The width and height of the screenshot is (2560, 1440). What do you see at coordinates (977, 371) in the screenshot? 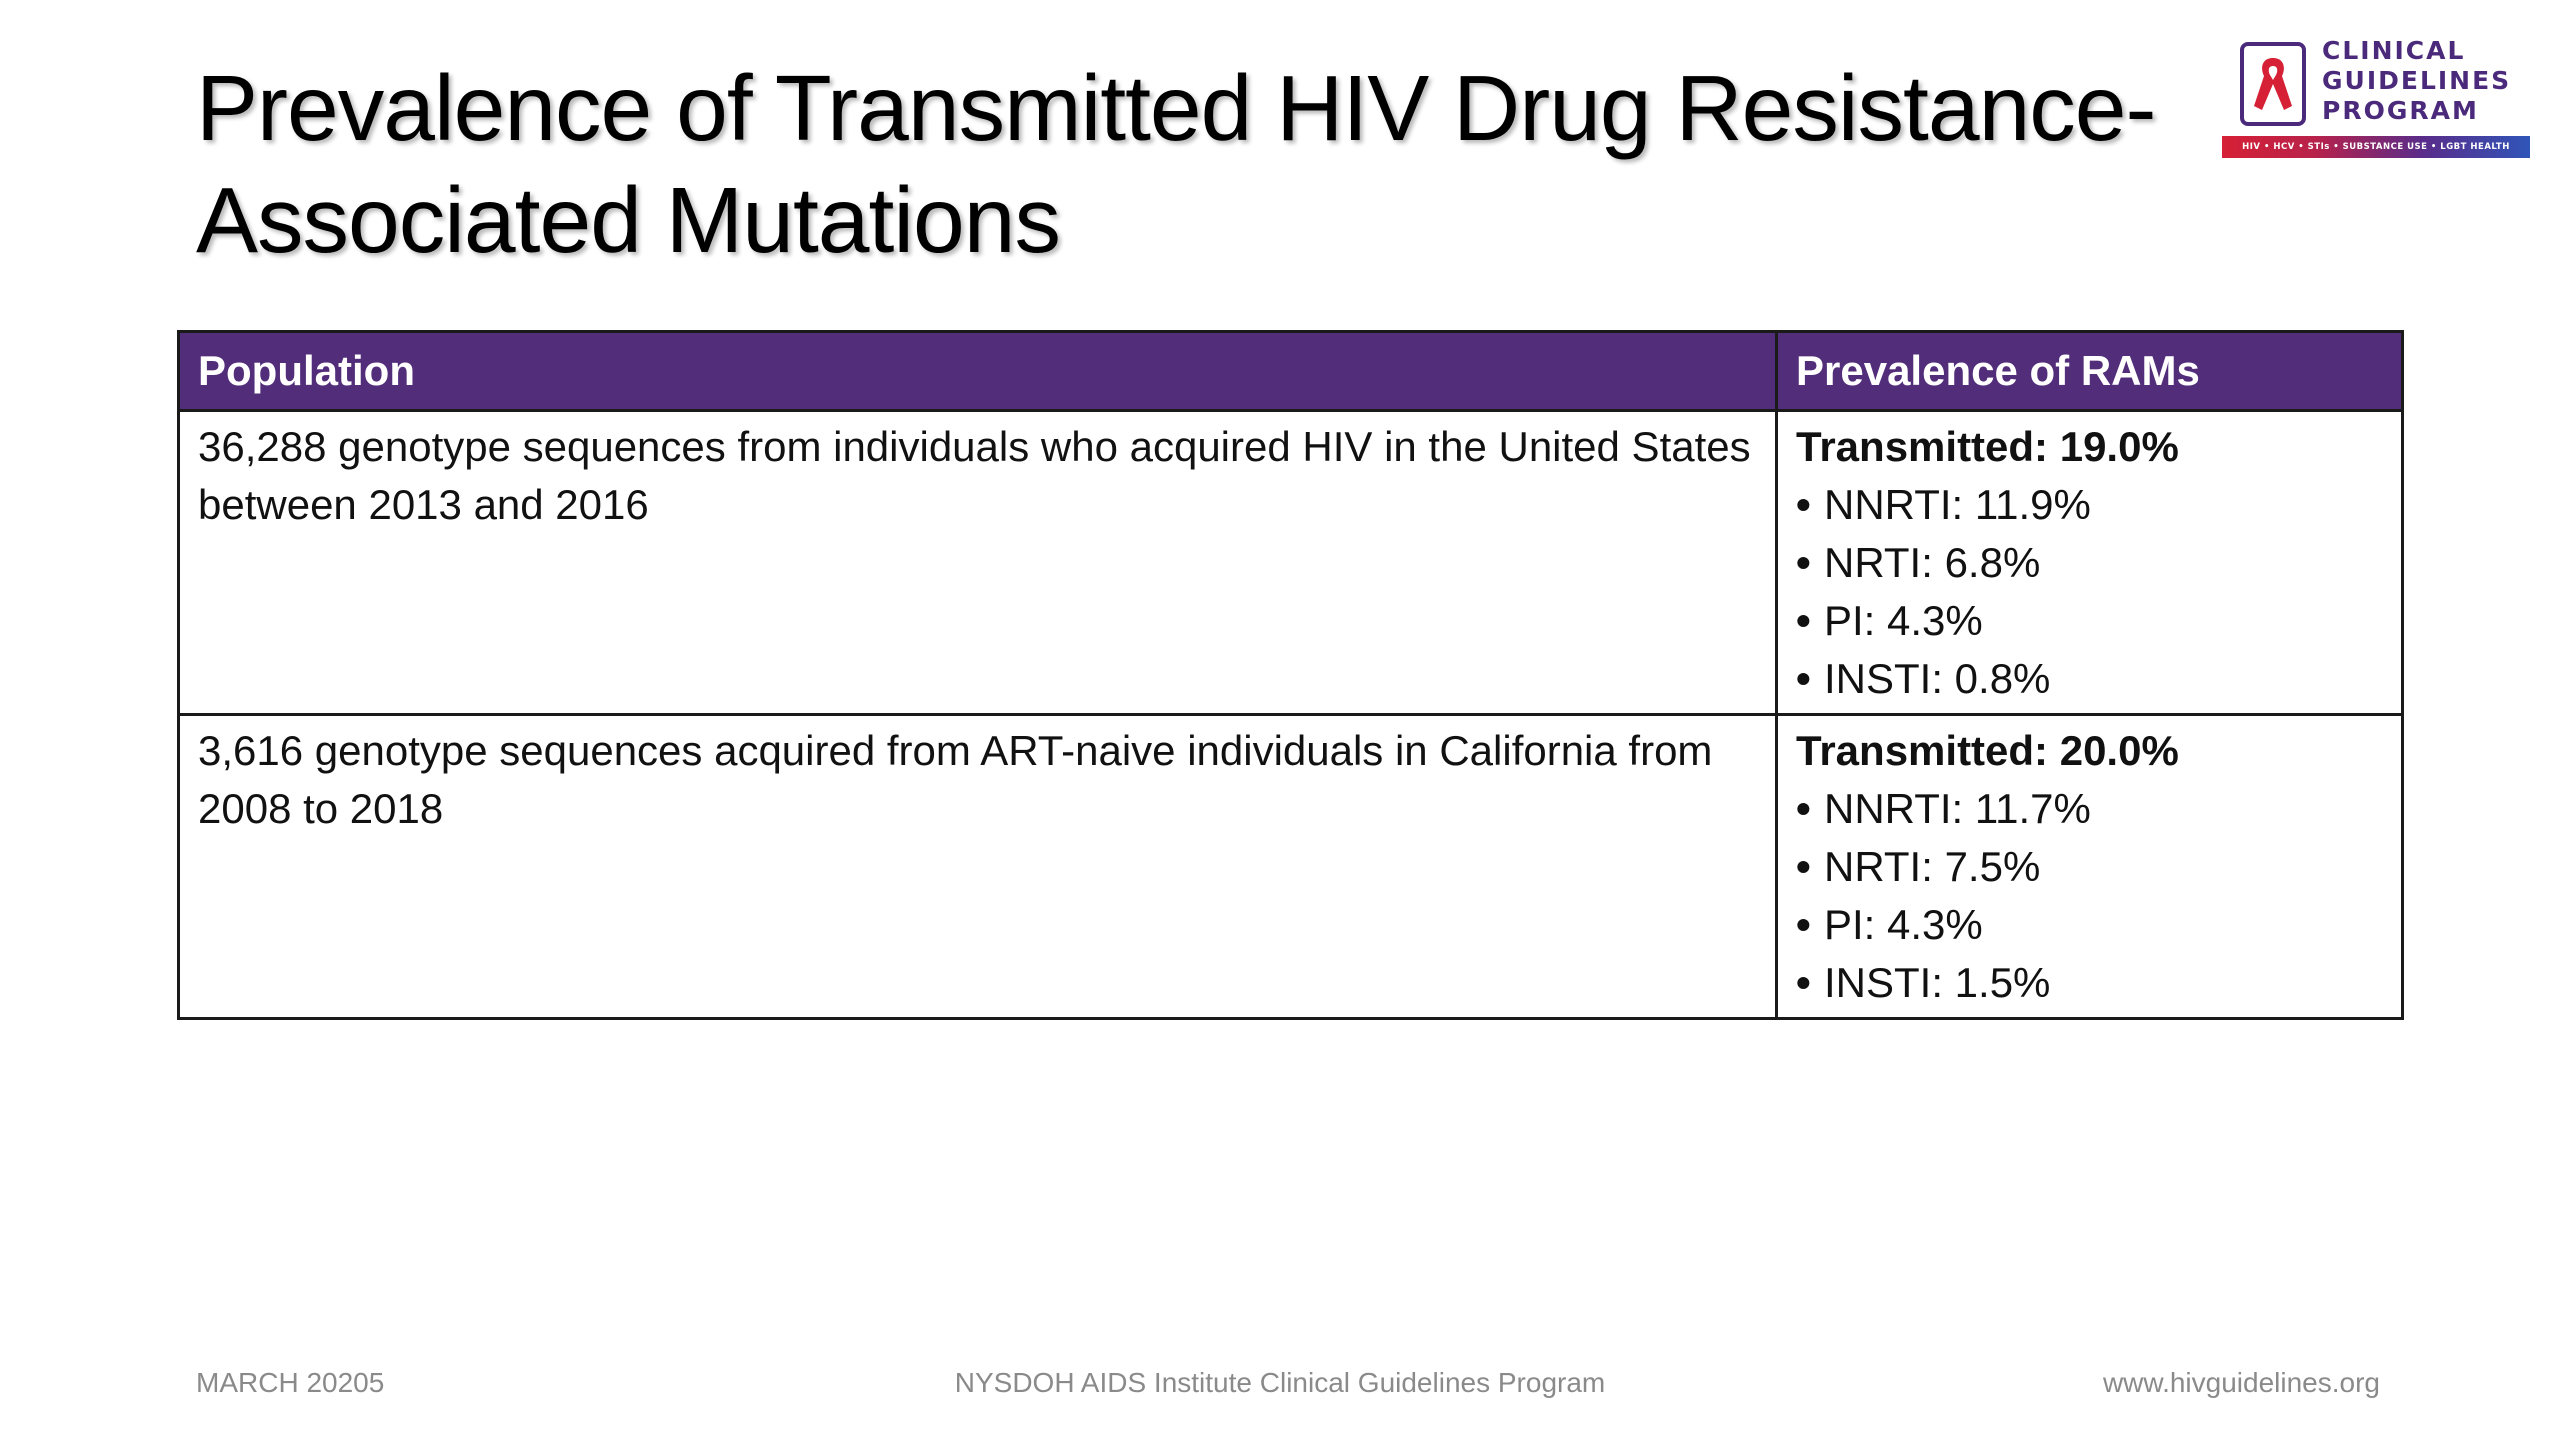
I see `header-population: Population` at bounding box center [977, 371].